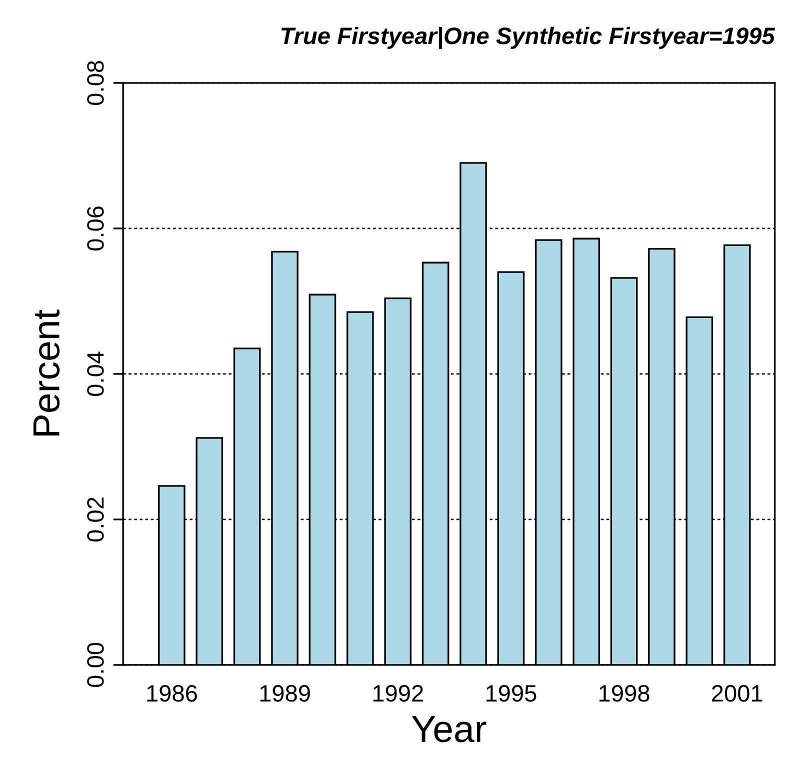 Image resolution: width=789 pixels, height=775 pixels. Describe the element at coordinates (95, 82) in the screenshot. I see `y-tick-label: 0.08` at that location.